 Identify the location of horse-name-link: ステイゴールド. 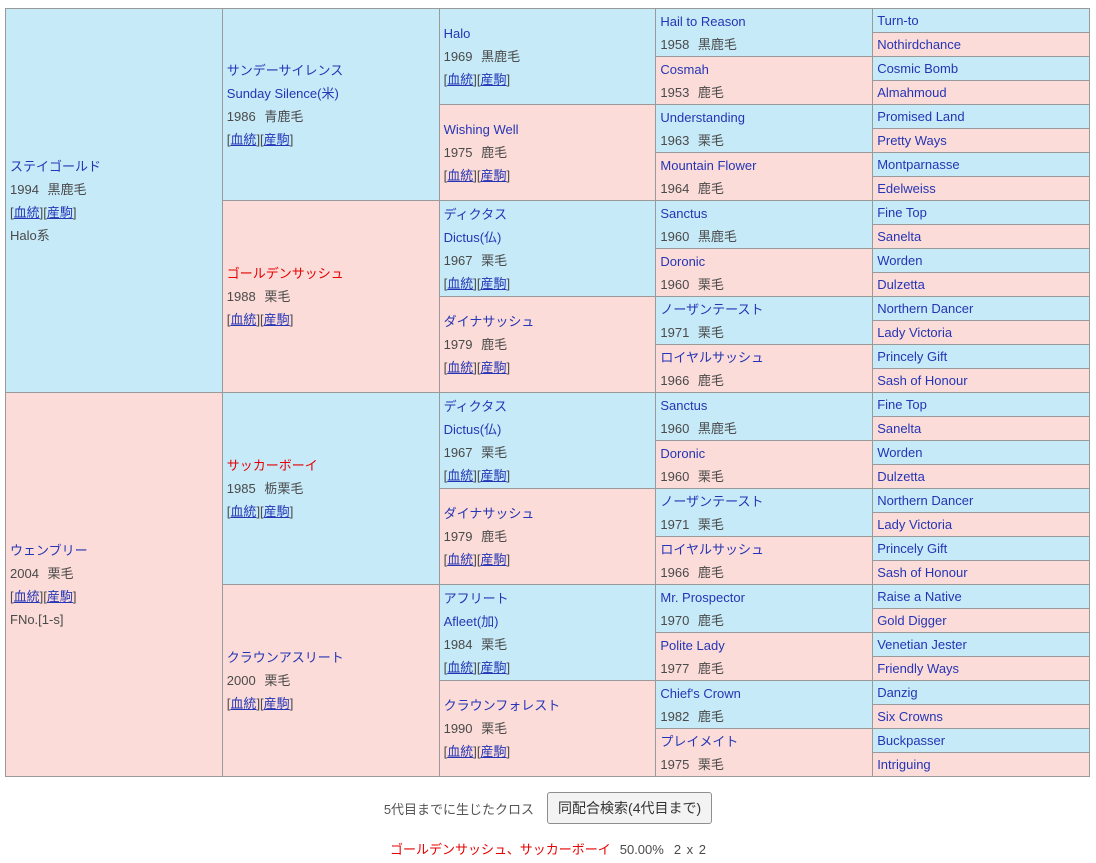
(56, 166).